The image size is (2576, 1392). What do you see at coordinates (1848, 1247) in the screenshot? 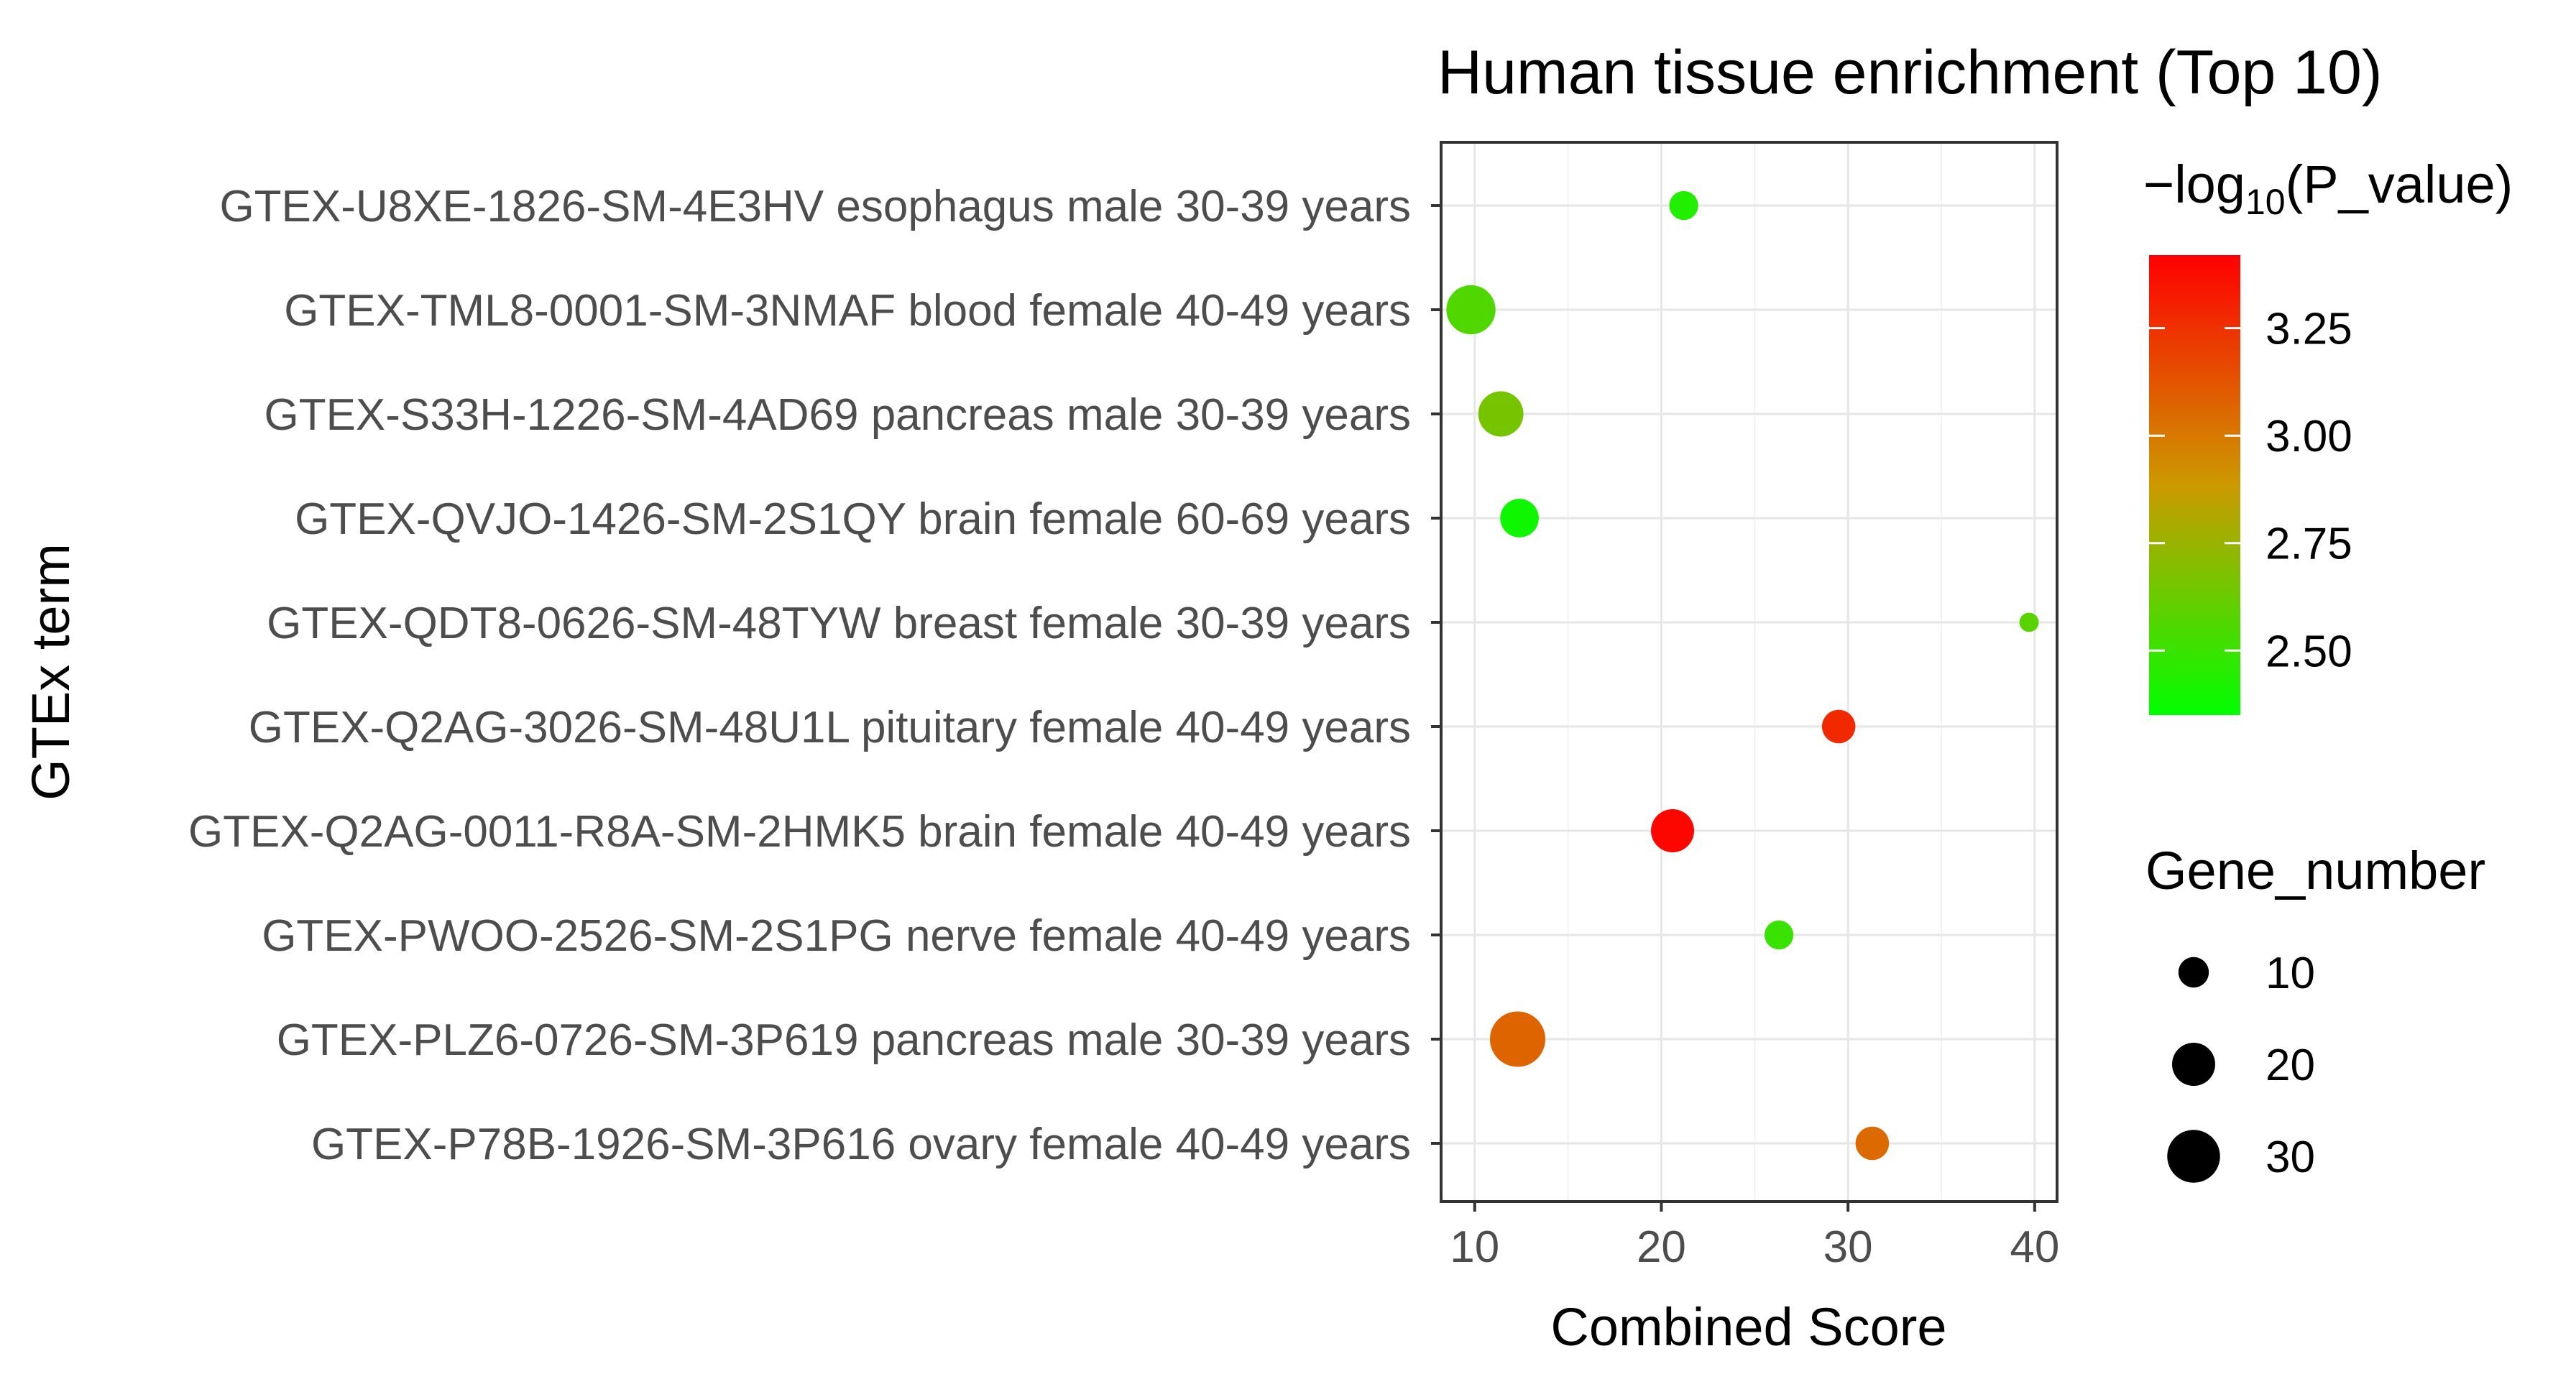
I see `x-tick-label: 30` at bounding box center [1848, 1247].